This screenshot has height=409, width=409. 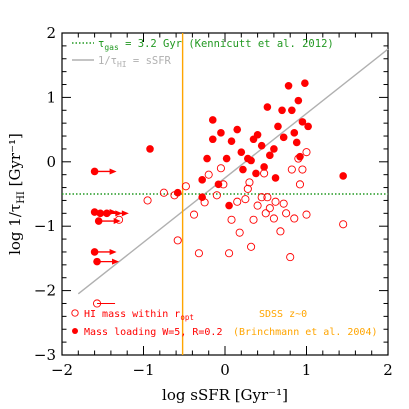 What do you see at coordinates (51, 33) in the screenshot?
I see `y-tick-label: 2` at bounding box center [51, 33].